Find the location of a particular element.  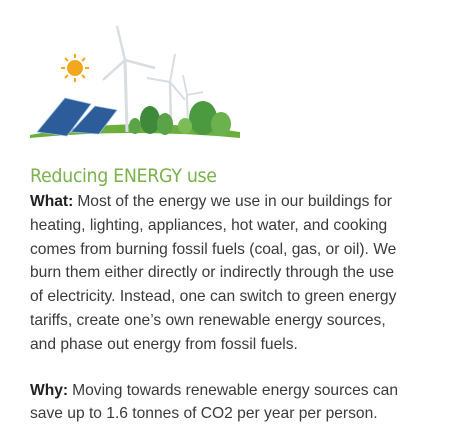

illustration is located at coordinates (135, 81).